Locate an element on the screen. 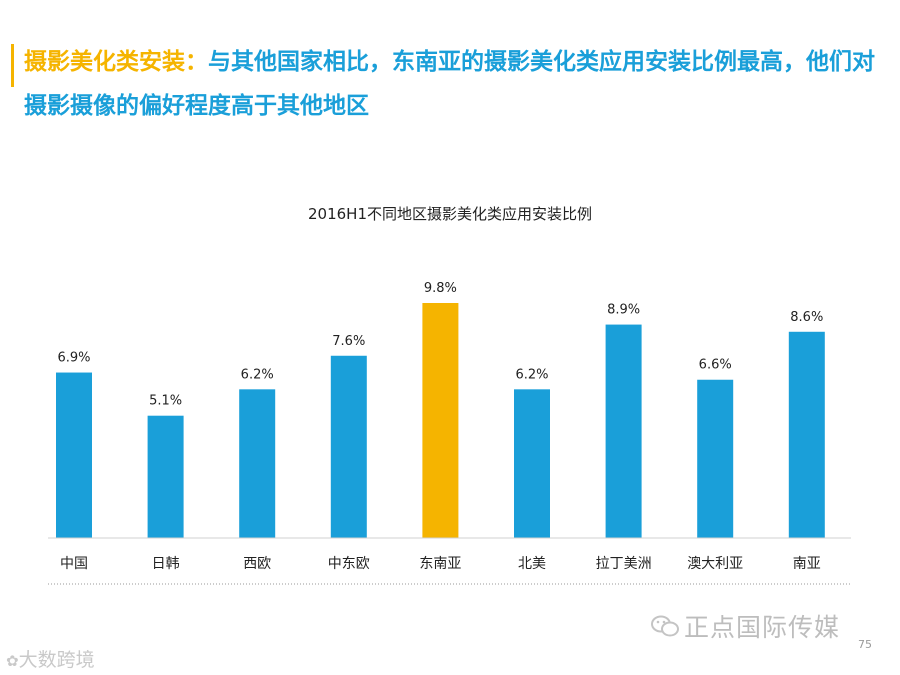  category-label-7: 拉丁美洲 is located at coordinates (624, 564).